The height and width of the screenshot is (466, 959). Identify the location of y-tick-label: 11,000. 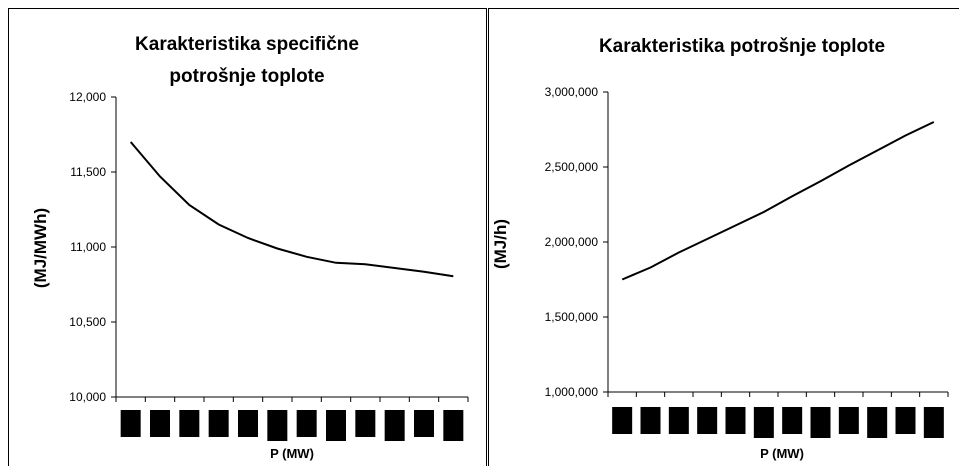
(88, 247).